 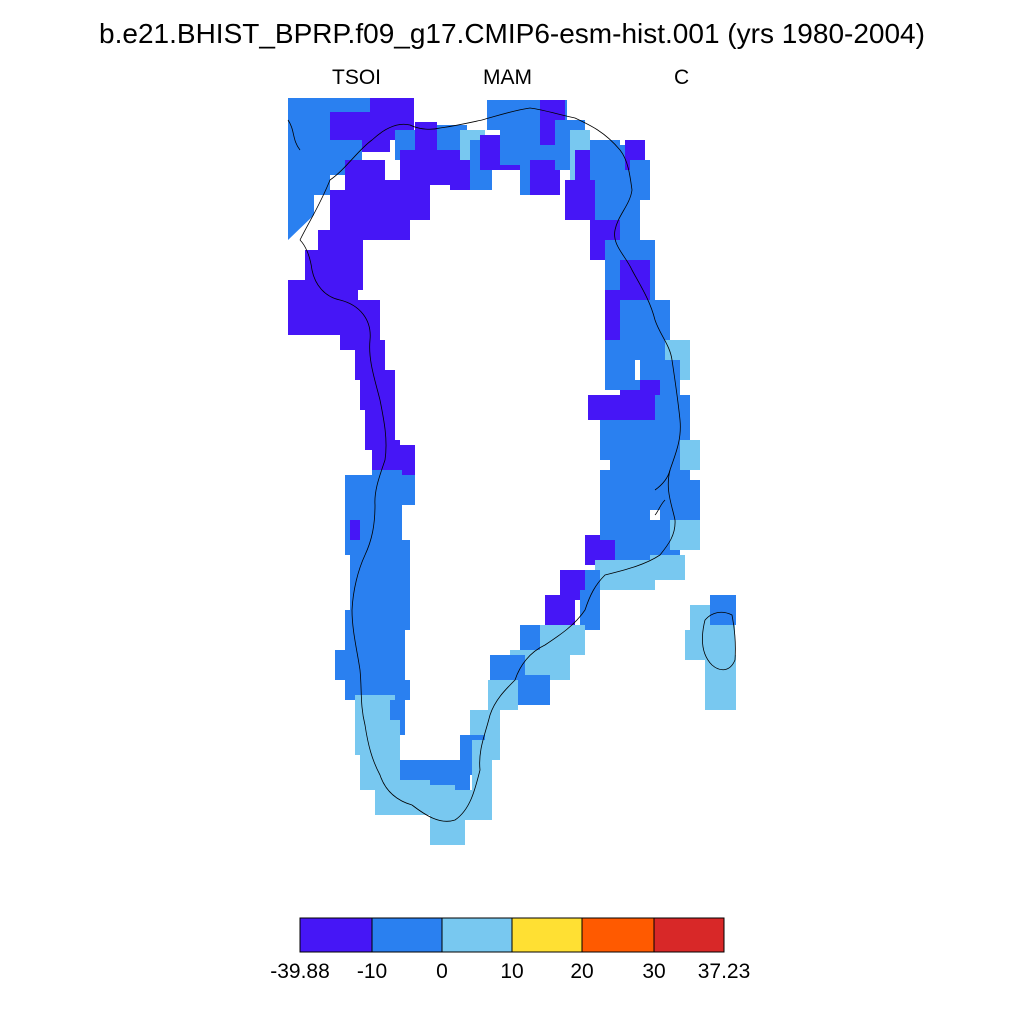 What do you see at coordinates (724, 971) in the screenshot?
I see `colorbar-tick-label: 37.23` at bounding box center [724, 971].